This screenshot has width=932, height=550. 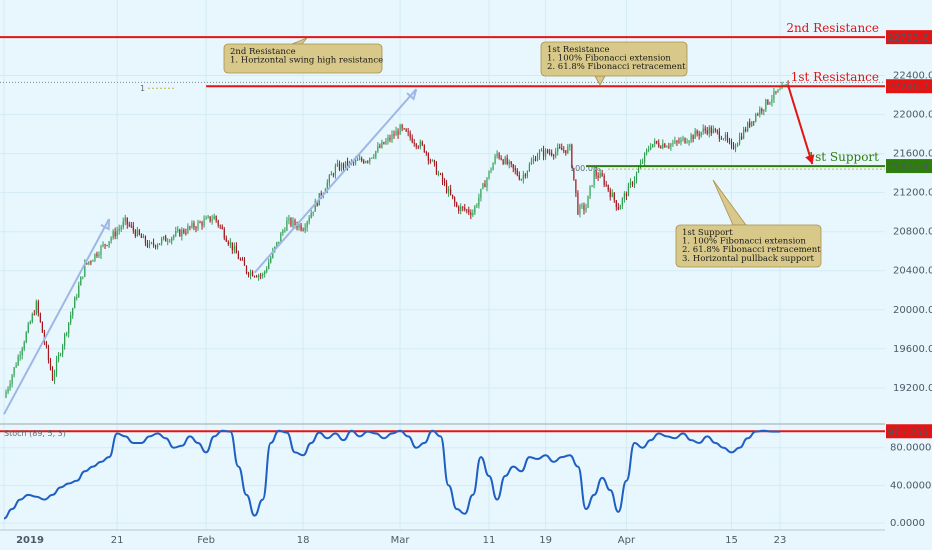 What do you see at coordinates (303, 540) in the screenshot?
I see `time-tick-label: 18` at bounding box center [303, 540].